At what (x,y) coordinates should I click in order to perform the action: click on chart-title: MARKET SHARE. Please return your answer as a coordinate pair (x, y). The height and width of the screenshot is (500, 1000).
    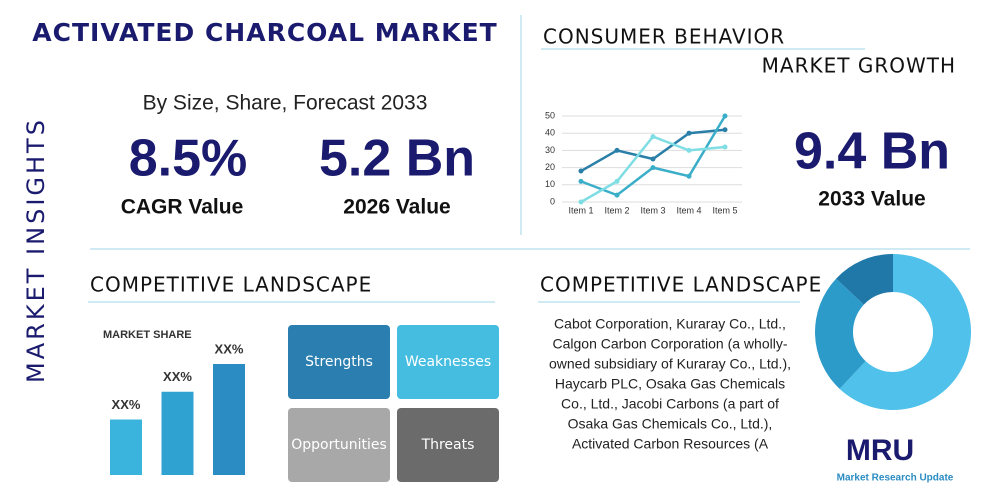
    Looking at the image, I should click on (147, 335).